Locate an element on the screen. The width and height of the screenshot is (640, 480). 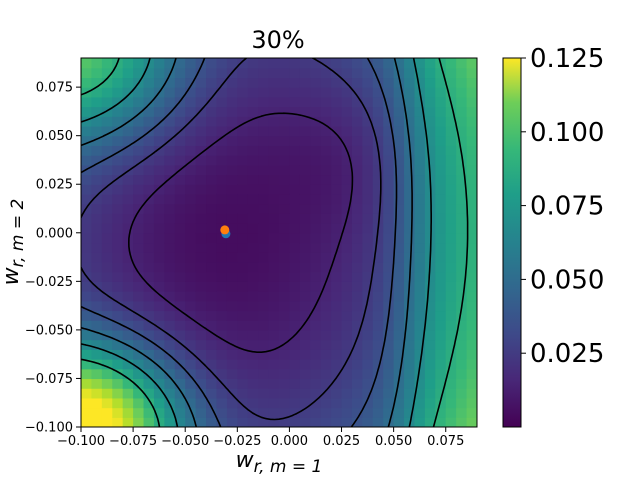
colorbar-tick-label: 0.075 is located at coordinates (567, 207).